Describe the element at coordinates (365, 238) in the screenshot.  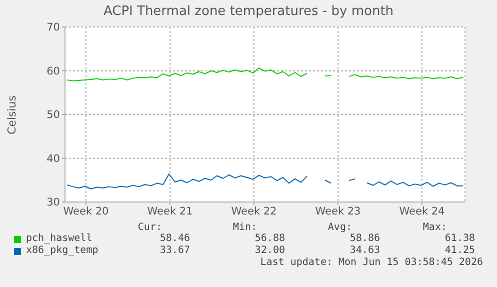
I see `text: 58.86` at that location.